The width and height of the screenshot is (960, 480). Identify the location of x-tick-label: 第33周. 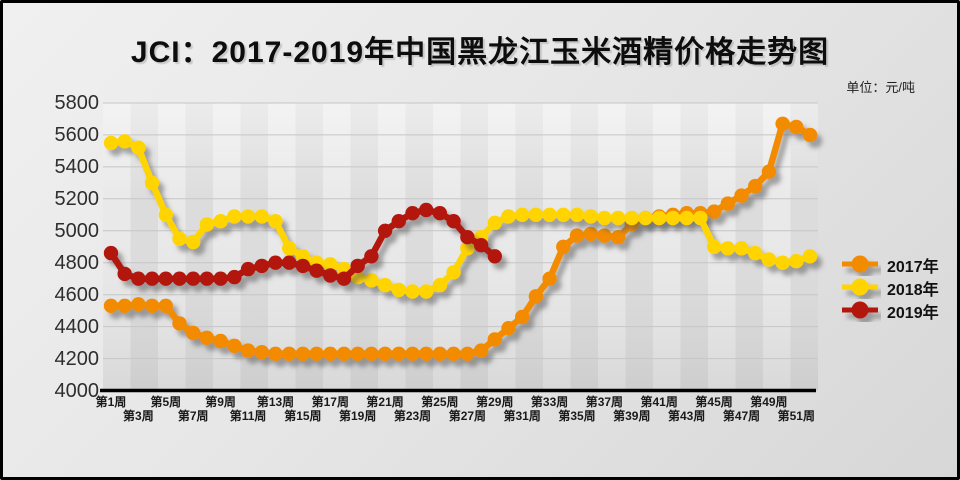
(549, 402).